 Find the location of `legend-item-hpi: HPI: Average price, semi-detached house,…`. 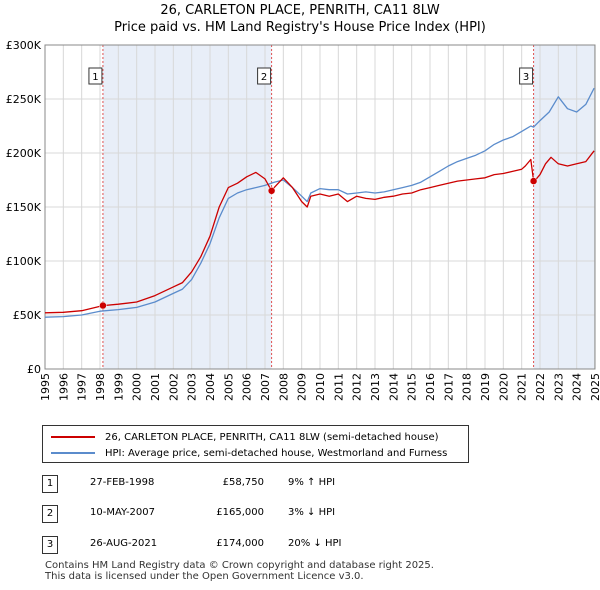

legend-item-hpi: HPI: Average price, semi-detached house,… is located at coordinates (249, 453).